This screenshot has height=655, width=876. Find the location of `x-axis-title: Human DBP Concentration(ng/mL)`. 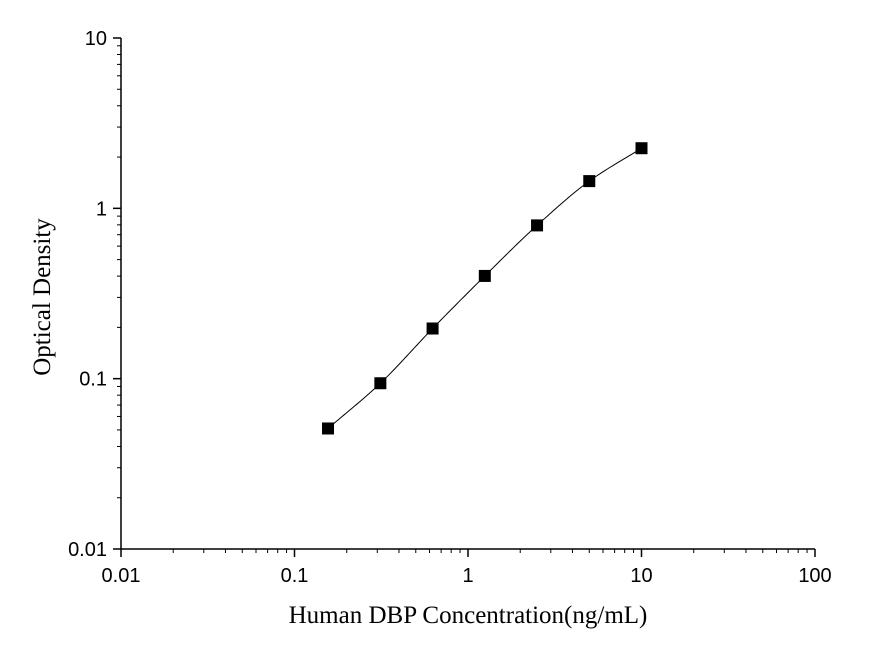

x-axis-title: Human DBP Concentration(ng/mL) is located at coordinates (468, 615).